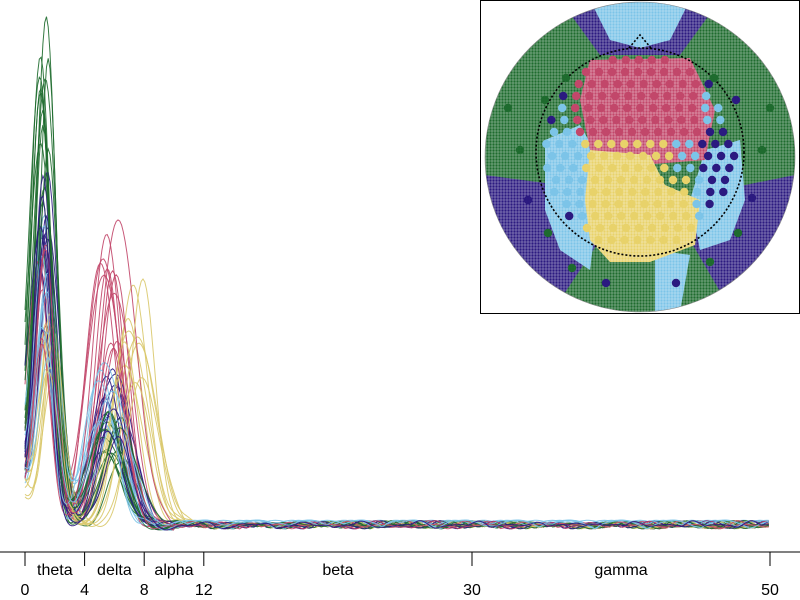 Image resolution: width=800 pixels, height=600 pixels. I want to click on head-nose-outline, so click(640, 41).